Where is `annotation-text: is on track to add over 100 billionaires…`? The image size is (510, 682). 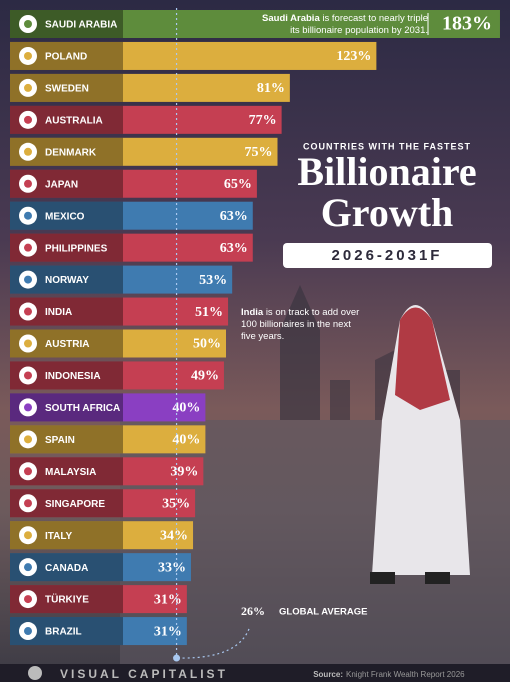 annotation-text: is on track to add over 100 billionaires… is located at coordinates (300, 324).